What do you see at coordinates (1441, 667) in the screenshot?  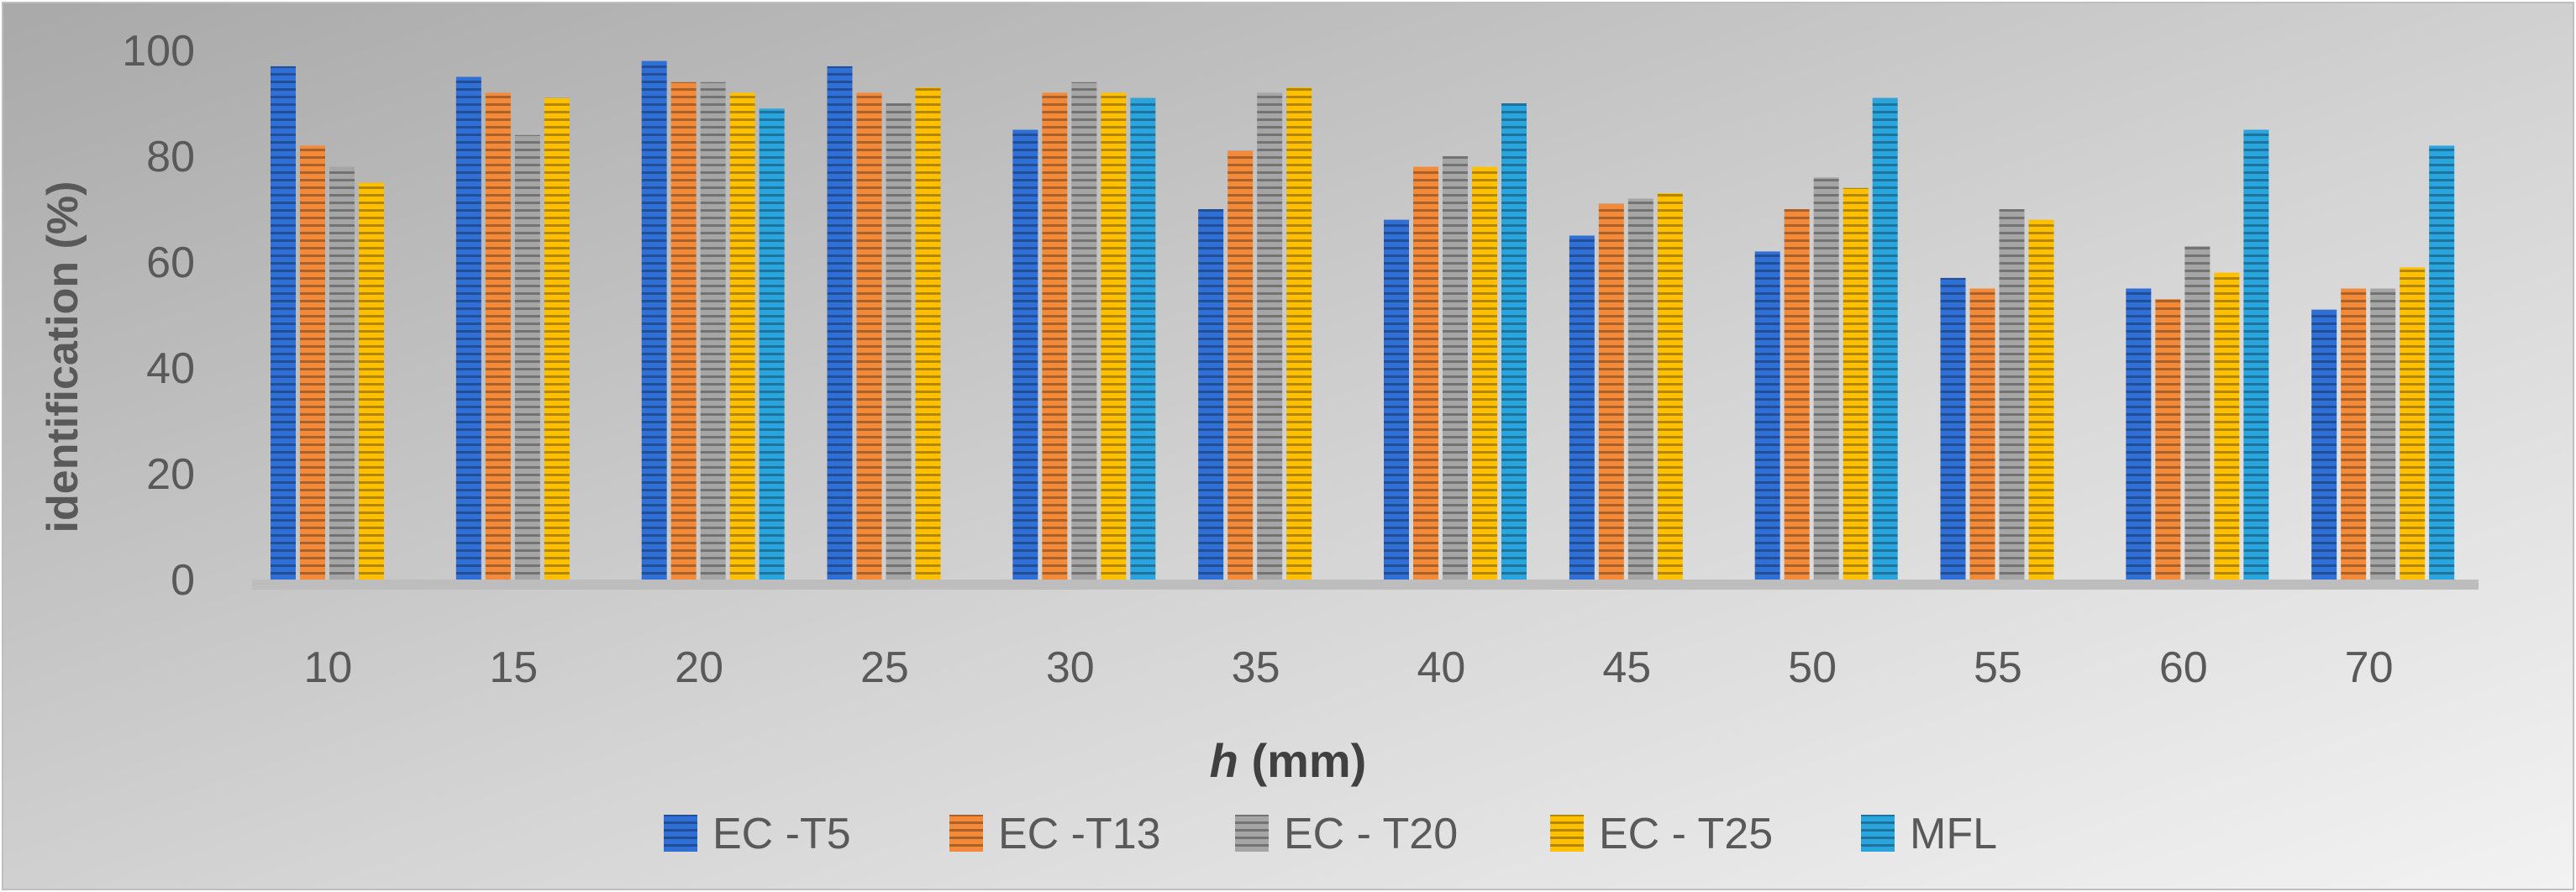 I see `x-tick-label: 40` at bounding box center [1441, 667].